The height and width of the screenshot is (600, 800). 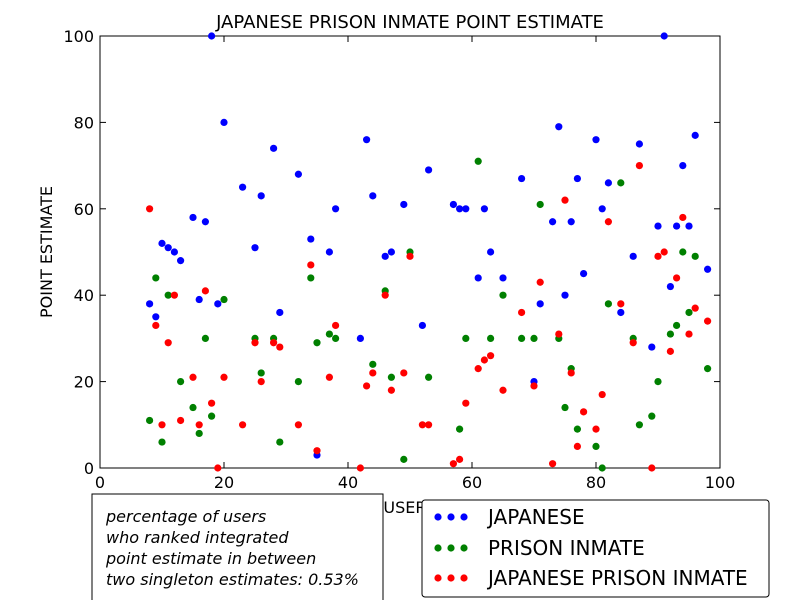 I want to click on x-tick-label: 0, so click(x=100, y=482).